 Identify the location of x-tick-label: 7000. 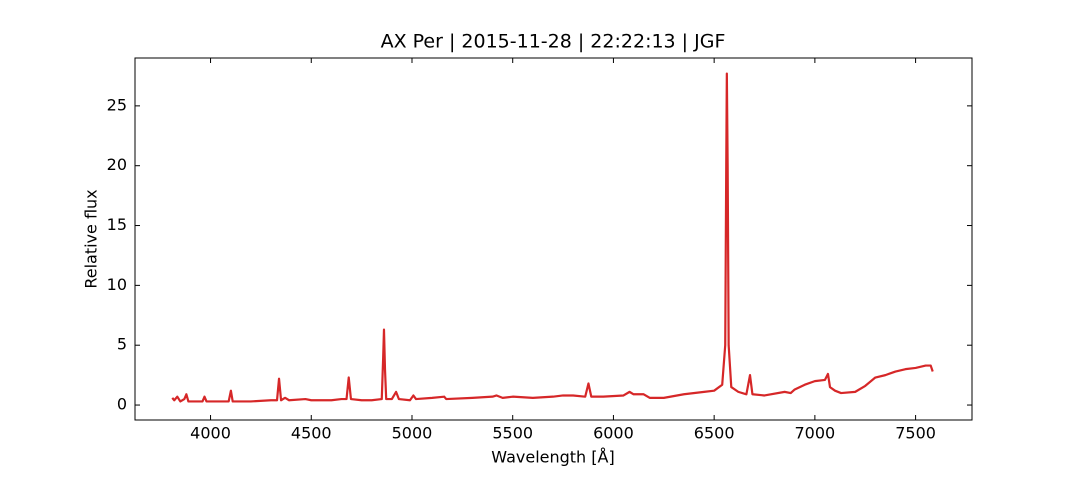
(815, 433).